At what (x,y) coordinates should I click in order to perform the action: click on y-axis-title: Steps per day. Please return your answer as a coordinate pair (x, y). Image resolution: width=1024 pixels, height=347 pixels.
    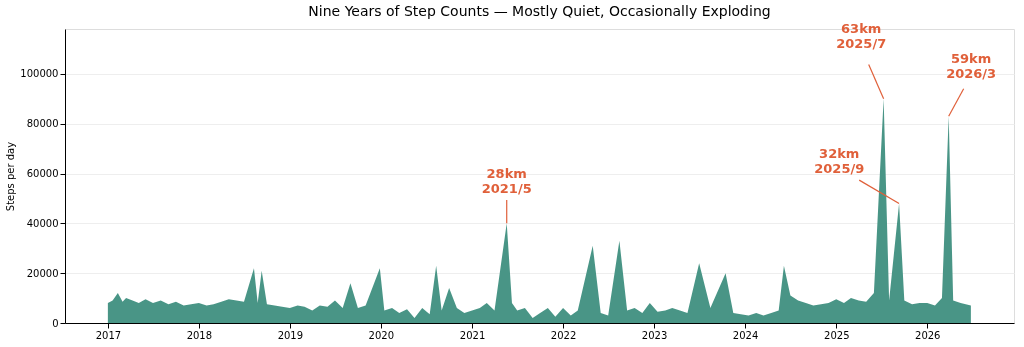
    Looking at the image, I should click on (11, 176).